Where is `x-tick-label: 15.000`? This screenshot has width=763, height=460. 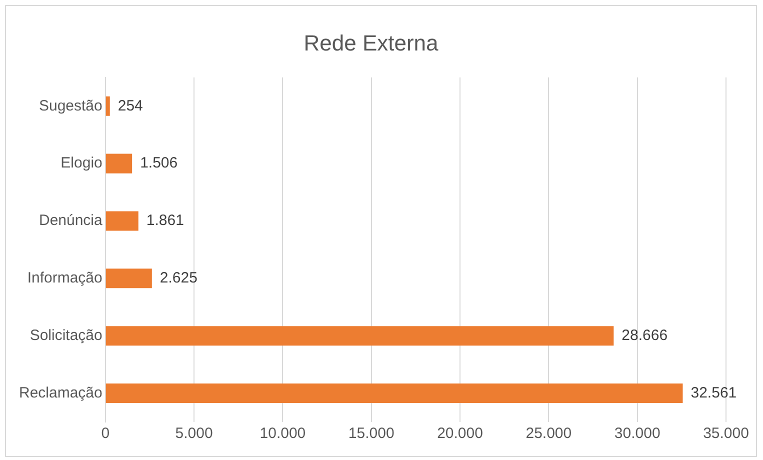
x-tick-label: 15.000 is located at coordinates (371, 433).